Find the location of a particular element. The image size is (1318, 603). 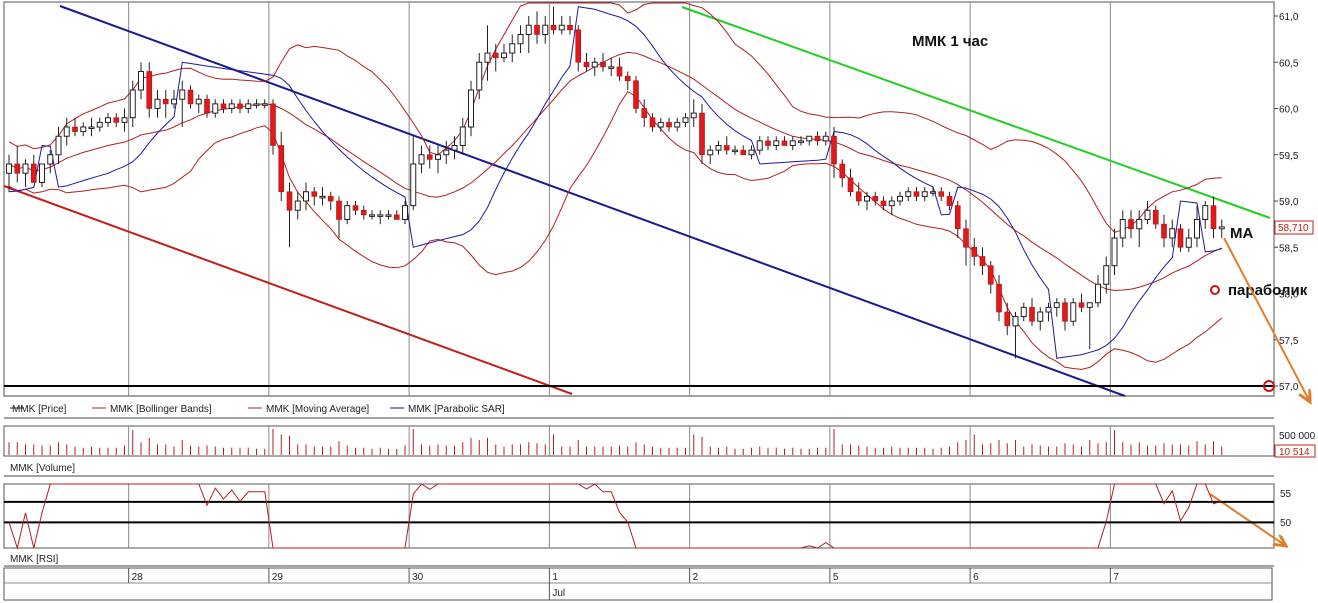

legend-label: MMK [Bollinger Bands] is located at coordinates (161, 409).